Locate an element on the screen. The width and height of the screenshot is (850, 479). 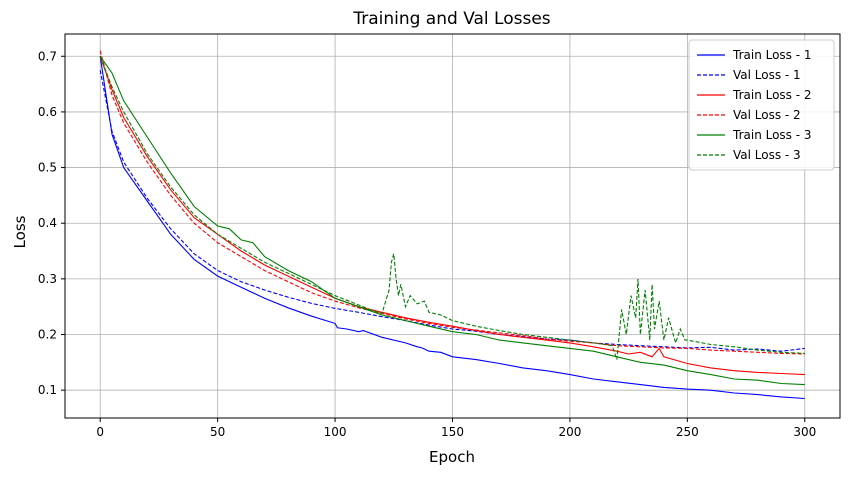
x-axis-label: Epoch is located at coordinates (452, 457).